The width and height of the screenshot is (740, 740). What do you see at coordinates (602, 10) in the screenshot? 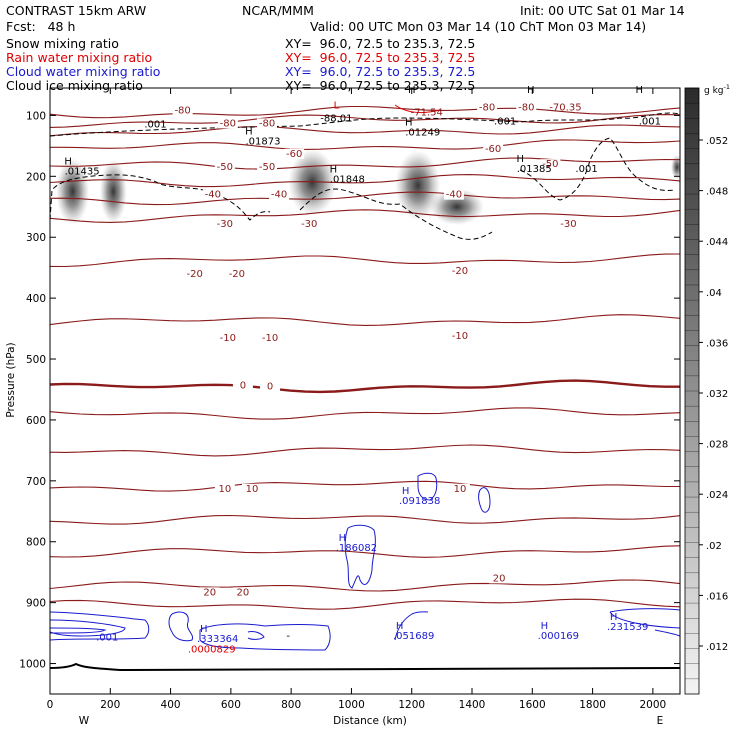
I see `init-time: Init: 00 UTC Sat 01 Mar 14` at bounding box center [602, 10].